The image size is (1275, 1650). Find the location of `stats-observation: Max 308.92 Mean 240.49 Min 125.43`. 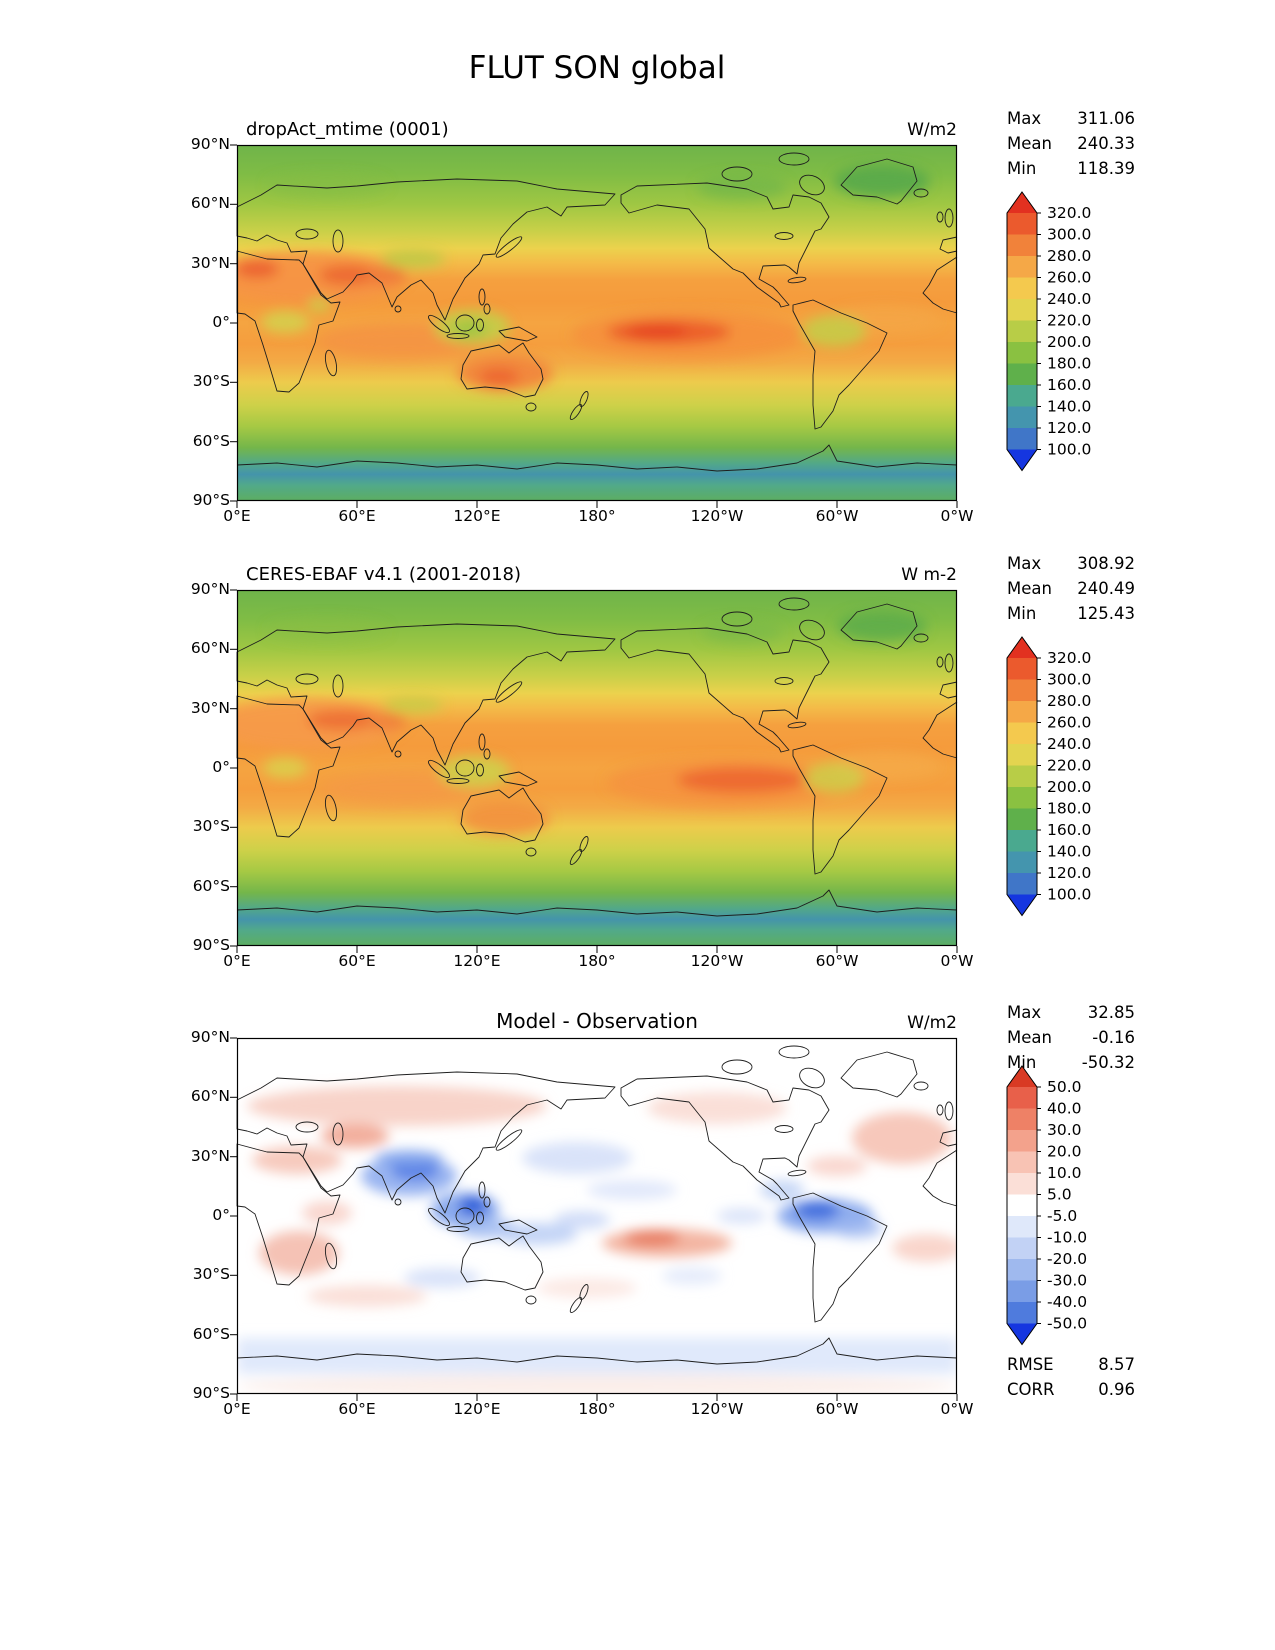

stats-observation: Max 308.92 Mean 240.49 Min 125.43 is located at coordinates (1071, 588).